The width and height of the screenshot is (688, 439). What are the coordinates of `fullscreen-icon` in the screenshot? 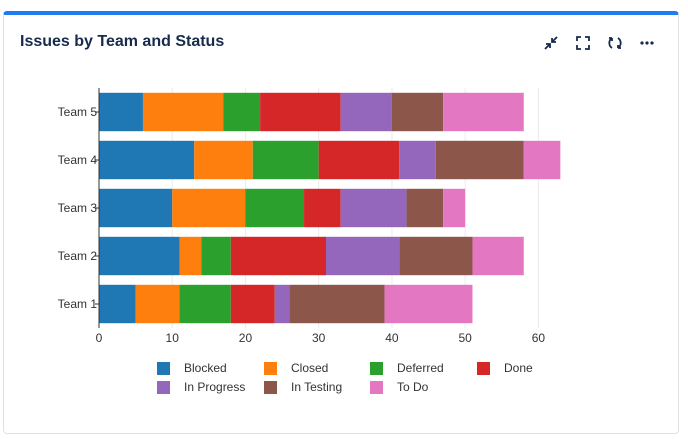 It's located at (583, 43).